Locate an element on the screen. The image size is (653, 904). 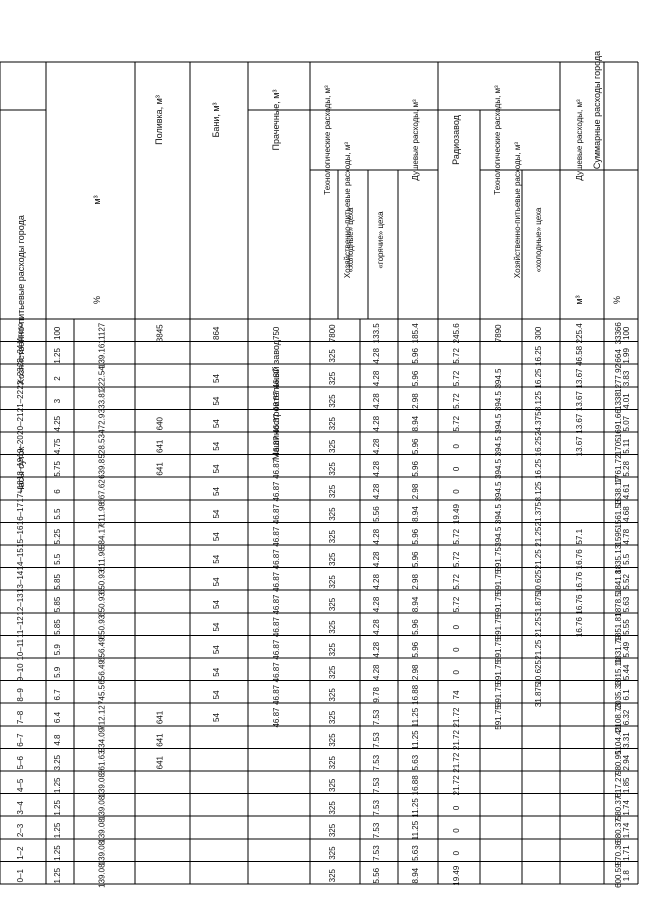
cell-r9-c8: 2.98 is located at coordinates (415, 672).